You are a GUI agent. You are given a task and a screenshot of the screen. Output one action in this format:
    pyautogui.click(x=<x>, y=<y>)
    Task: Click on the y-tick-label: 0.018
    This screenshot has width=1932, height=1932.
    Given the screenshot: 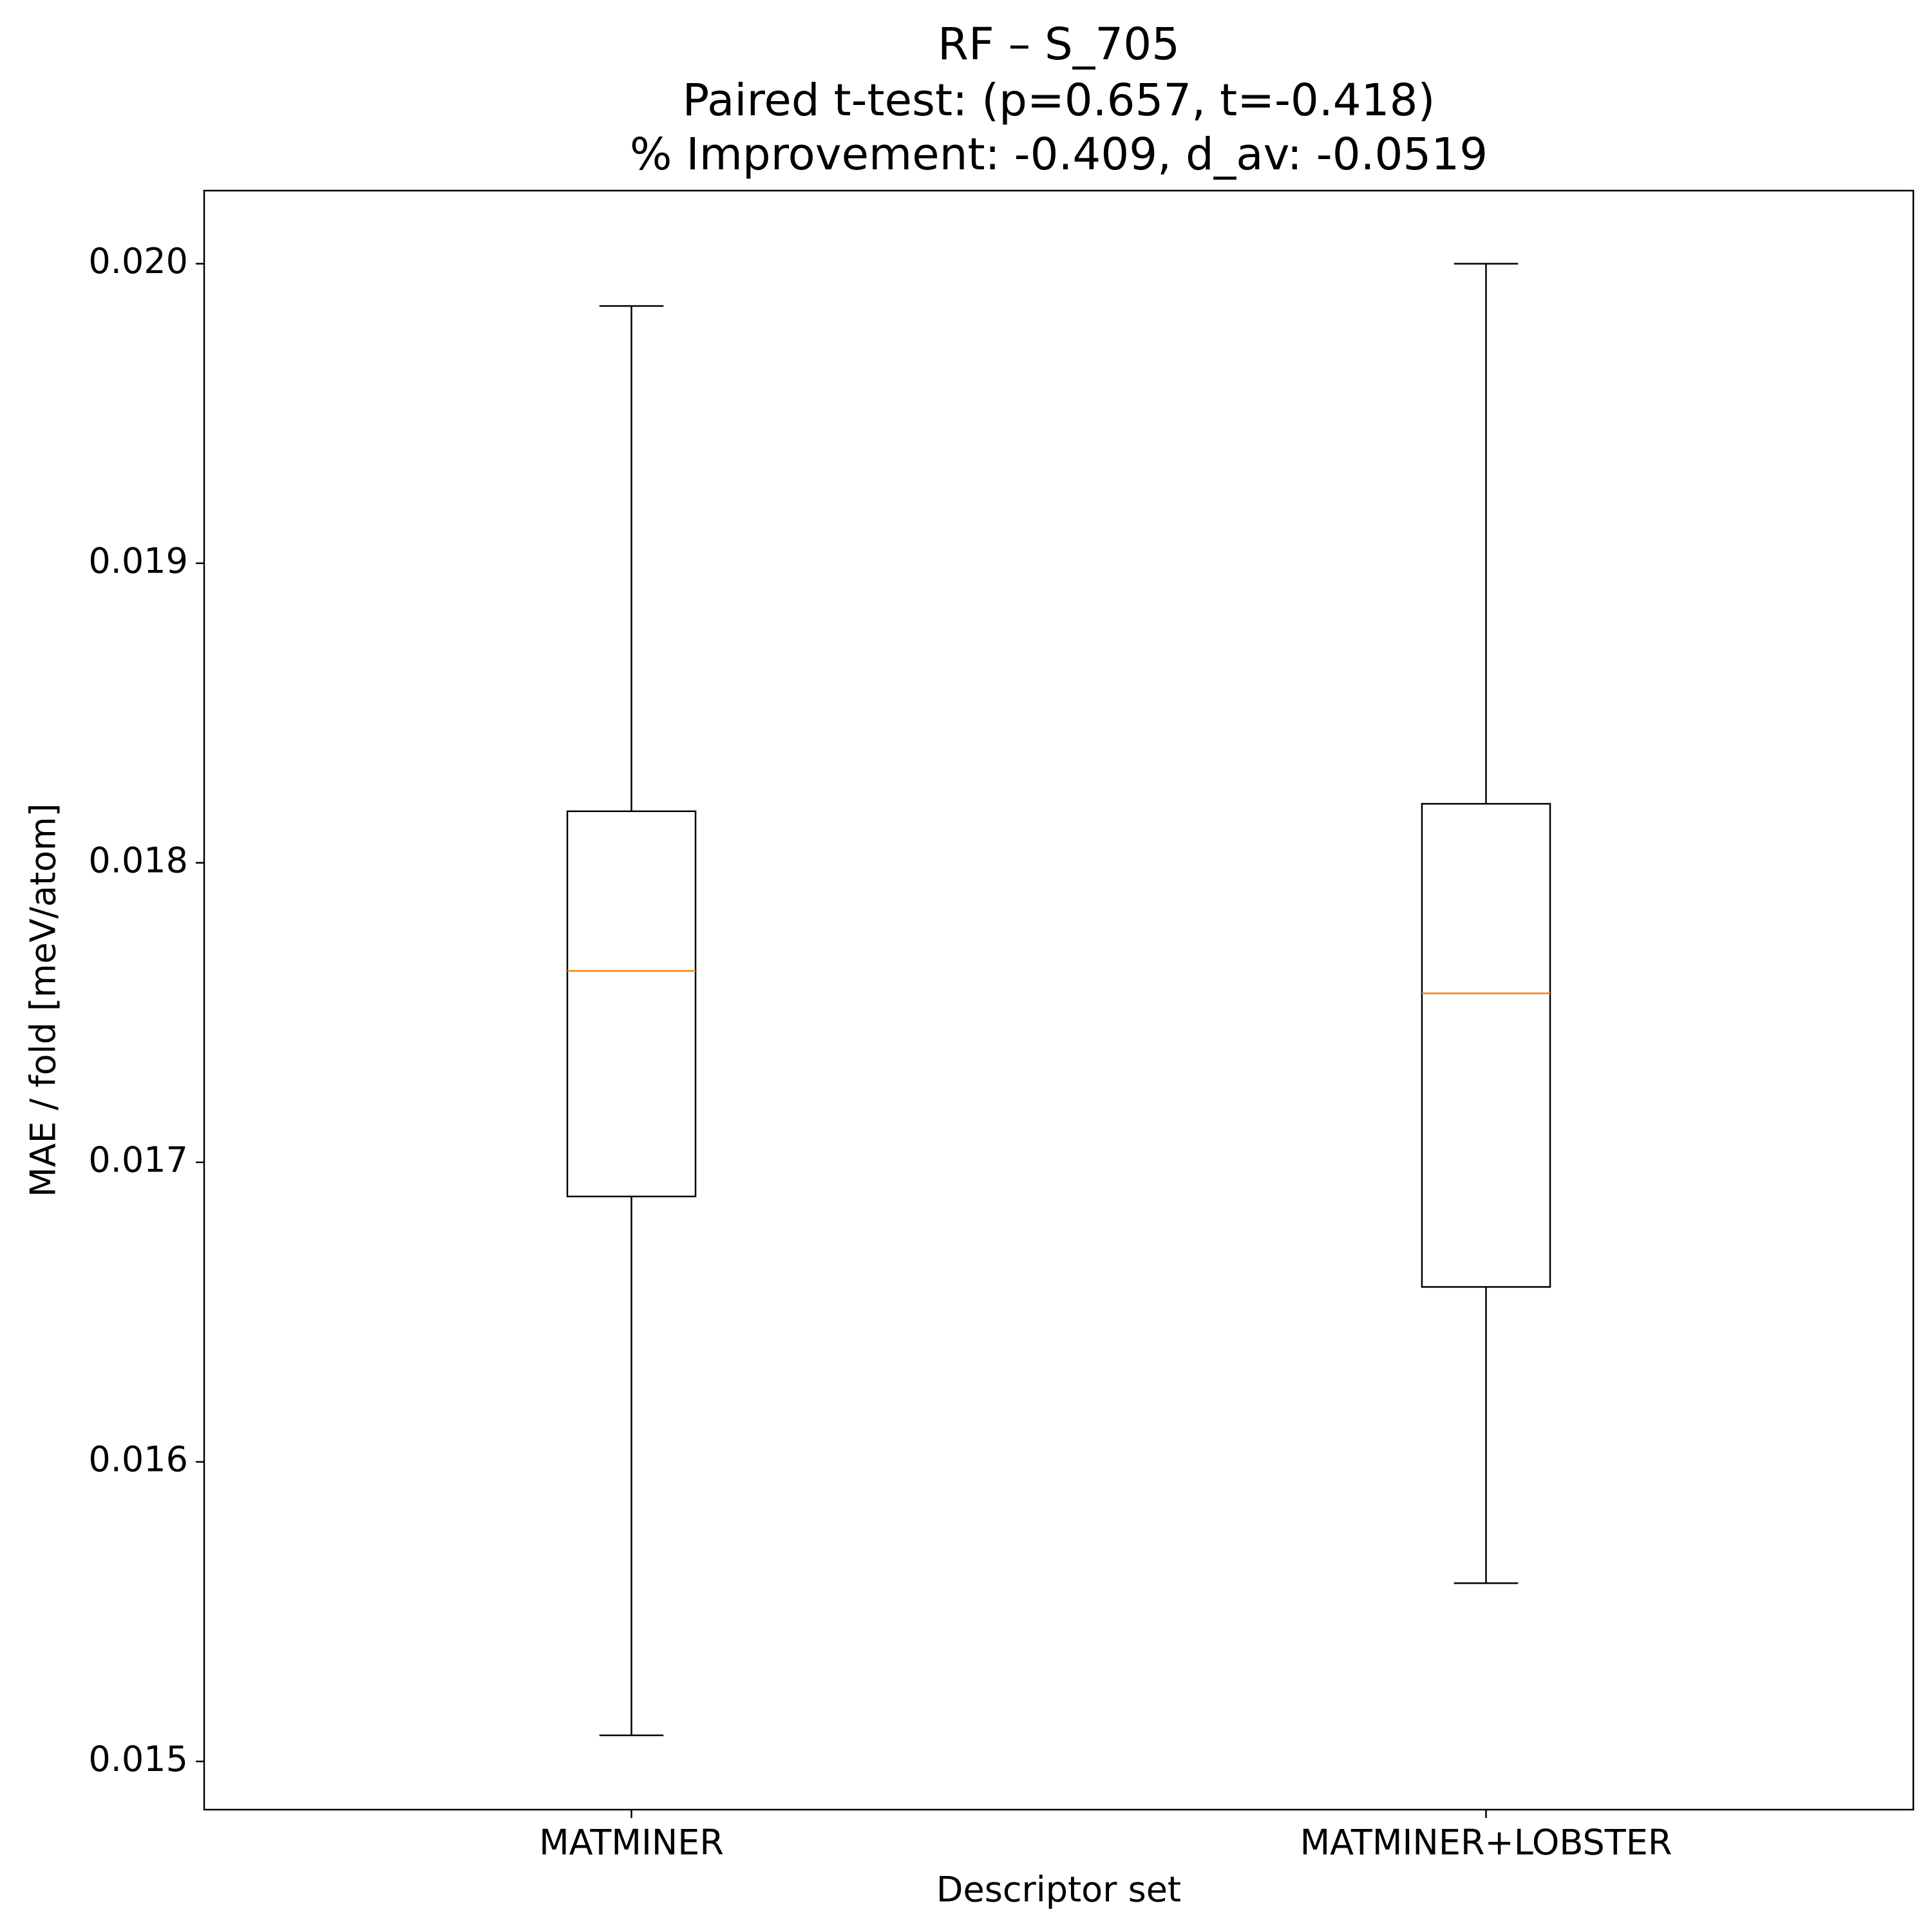 What is the action you would take?
    pyautogui.click(x=138, y=860)
    